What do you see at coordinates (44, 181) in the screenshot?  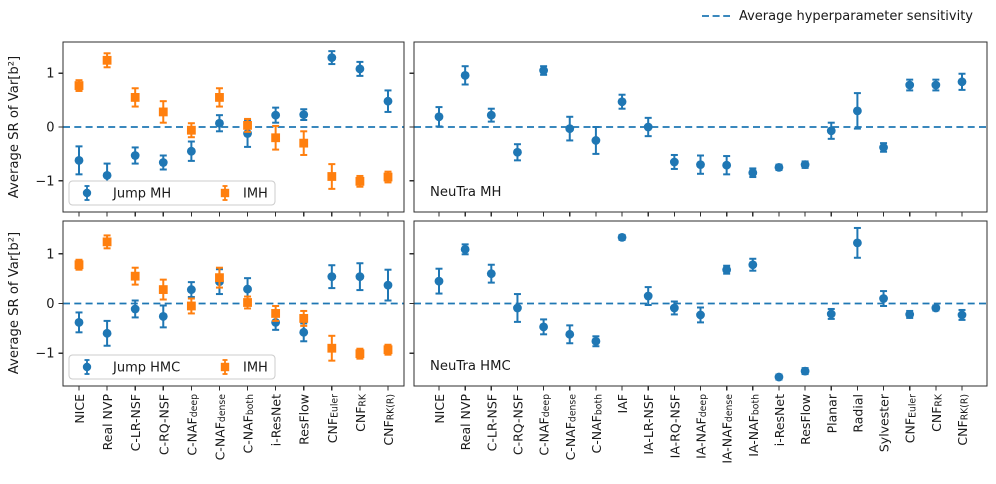 I see `y-tick-label: −1` at bounding box center [44, 181].